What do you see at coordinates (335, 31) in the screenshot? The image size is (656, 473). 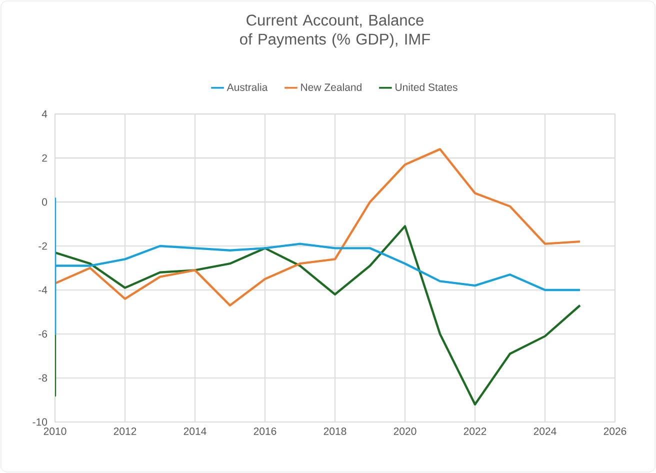 I see `chart-title: Current Account, Balance of Payments (% GDP), IMF` at bounding box center [335, 31].